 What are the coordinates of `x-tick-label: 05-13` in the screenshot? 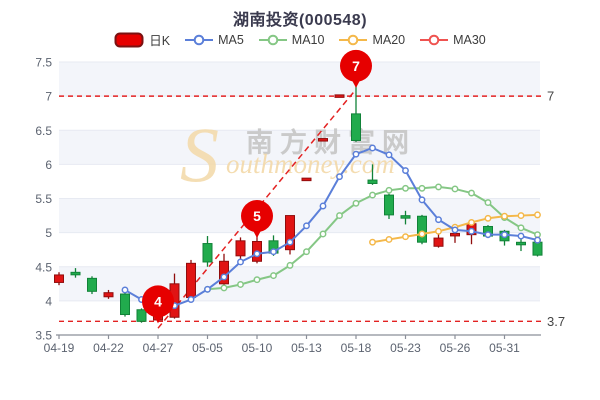 It's located at (306, 348).